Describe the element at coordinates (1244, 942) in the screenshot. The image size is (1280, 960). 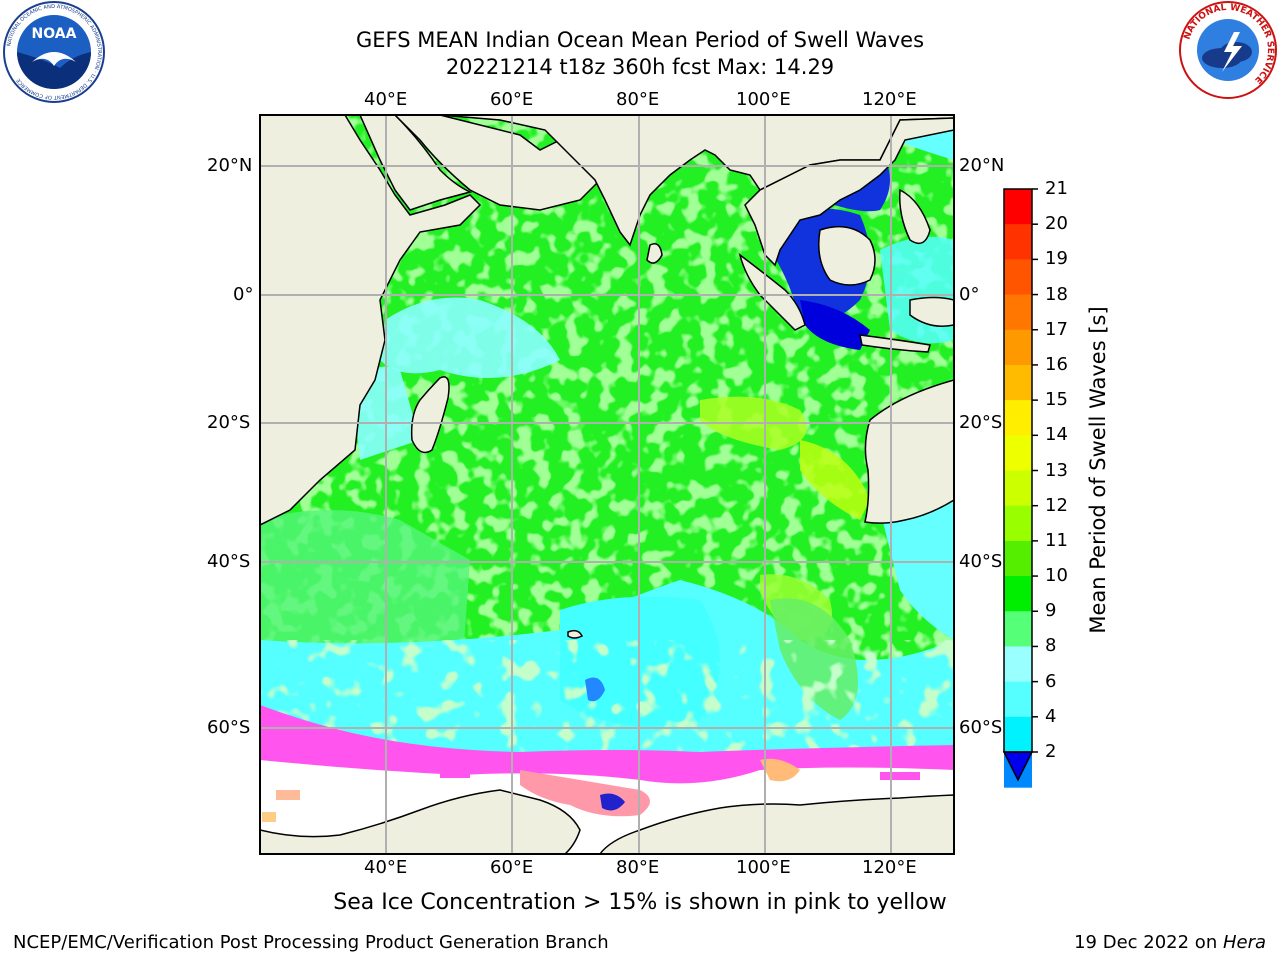
I see `footer-host: Hera` at that location.